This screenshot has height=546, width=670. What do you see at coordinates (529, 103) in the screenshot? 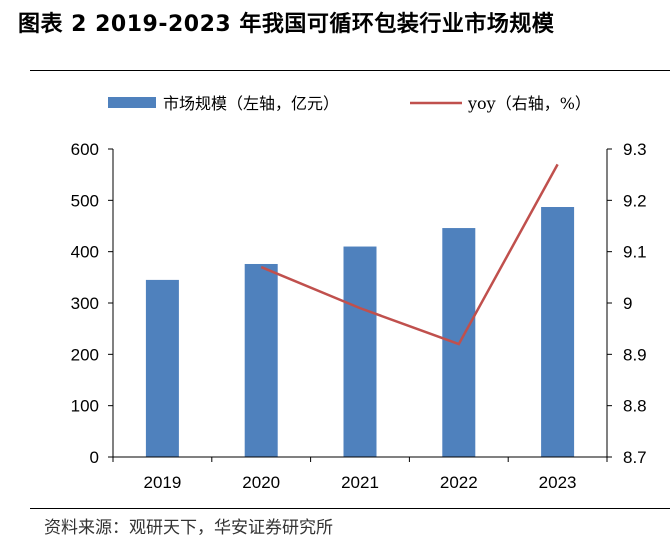
I see `legend-label-line: yoy（右轴，%）` at bounding box center [529, 103].